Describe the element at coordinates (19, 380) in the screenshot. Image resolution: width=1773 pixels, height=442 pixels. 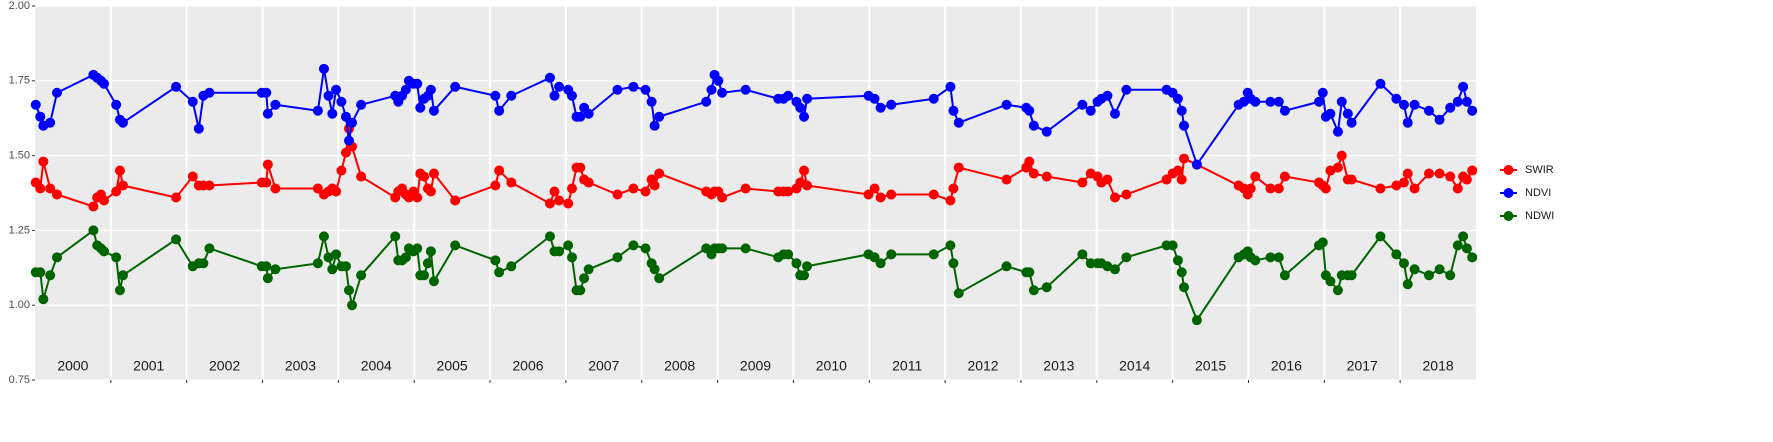
I see `y-tick-label: 0.75` at that location.